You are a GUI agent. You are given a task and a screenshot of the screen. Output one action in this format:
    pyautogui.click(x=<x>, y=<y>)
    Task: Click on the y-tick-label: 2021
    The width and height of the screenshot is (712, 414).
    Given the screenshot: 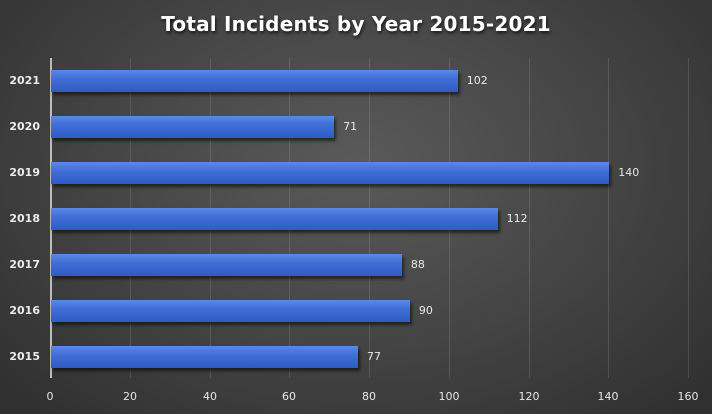 What is the action you would take?
    pyautogui.click(x=24, y=80)
    